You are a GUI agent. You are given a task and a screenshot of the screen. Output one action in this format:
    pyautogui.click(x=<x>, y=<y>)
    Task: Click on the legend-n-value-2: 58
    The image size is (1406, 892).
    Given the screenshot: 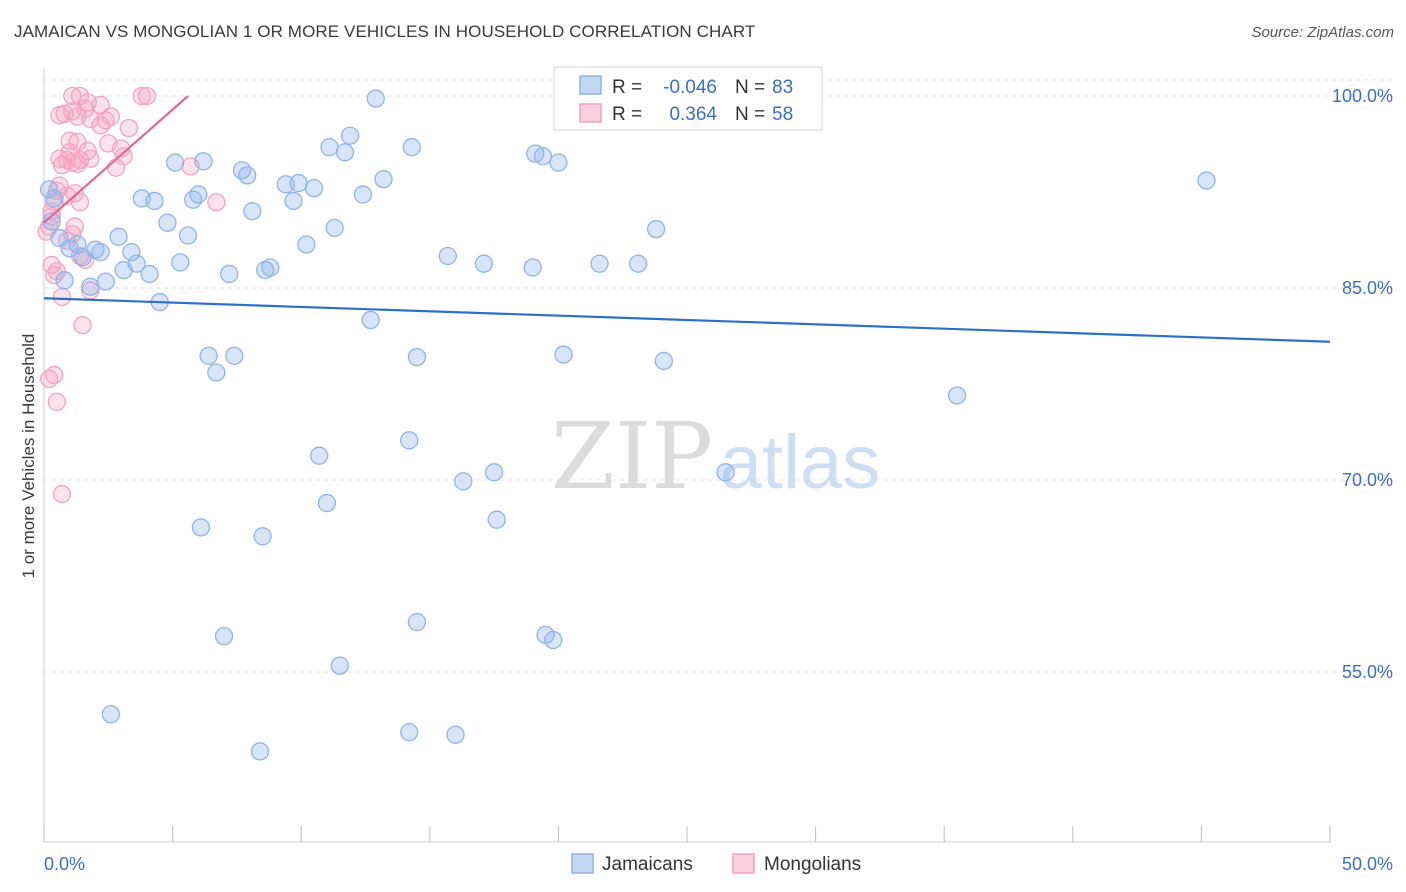 What is the action you would take?
    pyautogui.click(x=782, y=114)
    